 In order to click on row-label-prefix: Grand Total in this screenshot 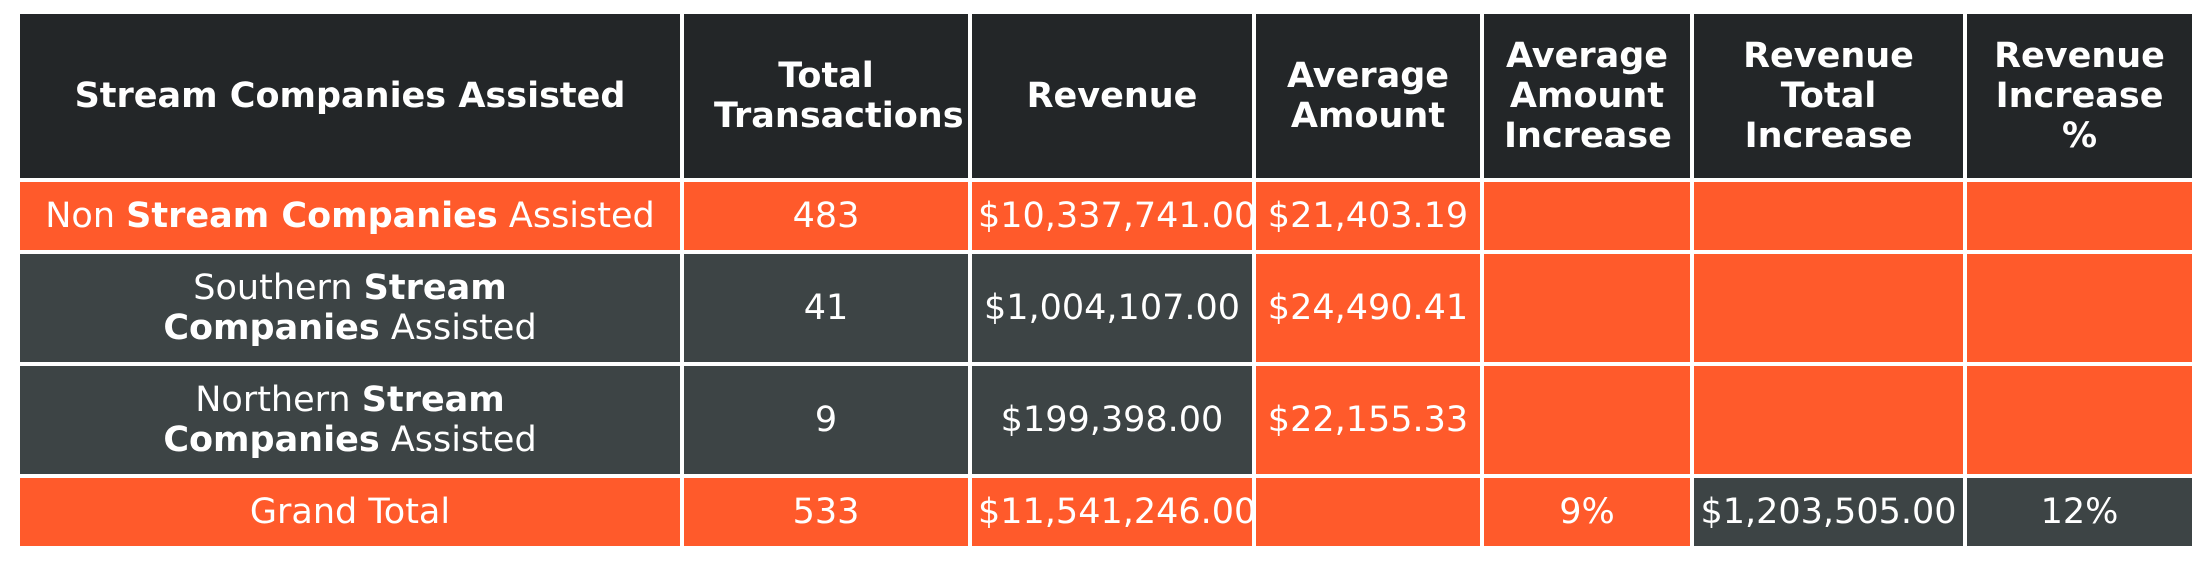, I will do `click(350, 511)`.